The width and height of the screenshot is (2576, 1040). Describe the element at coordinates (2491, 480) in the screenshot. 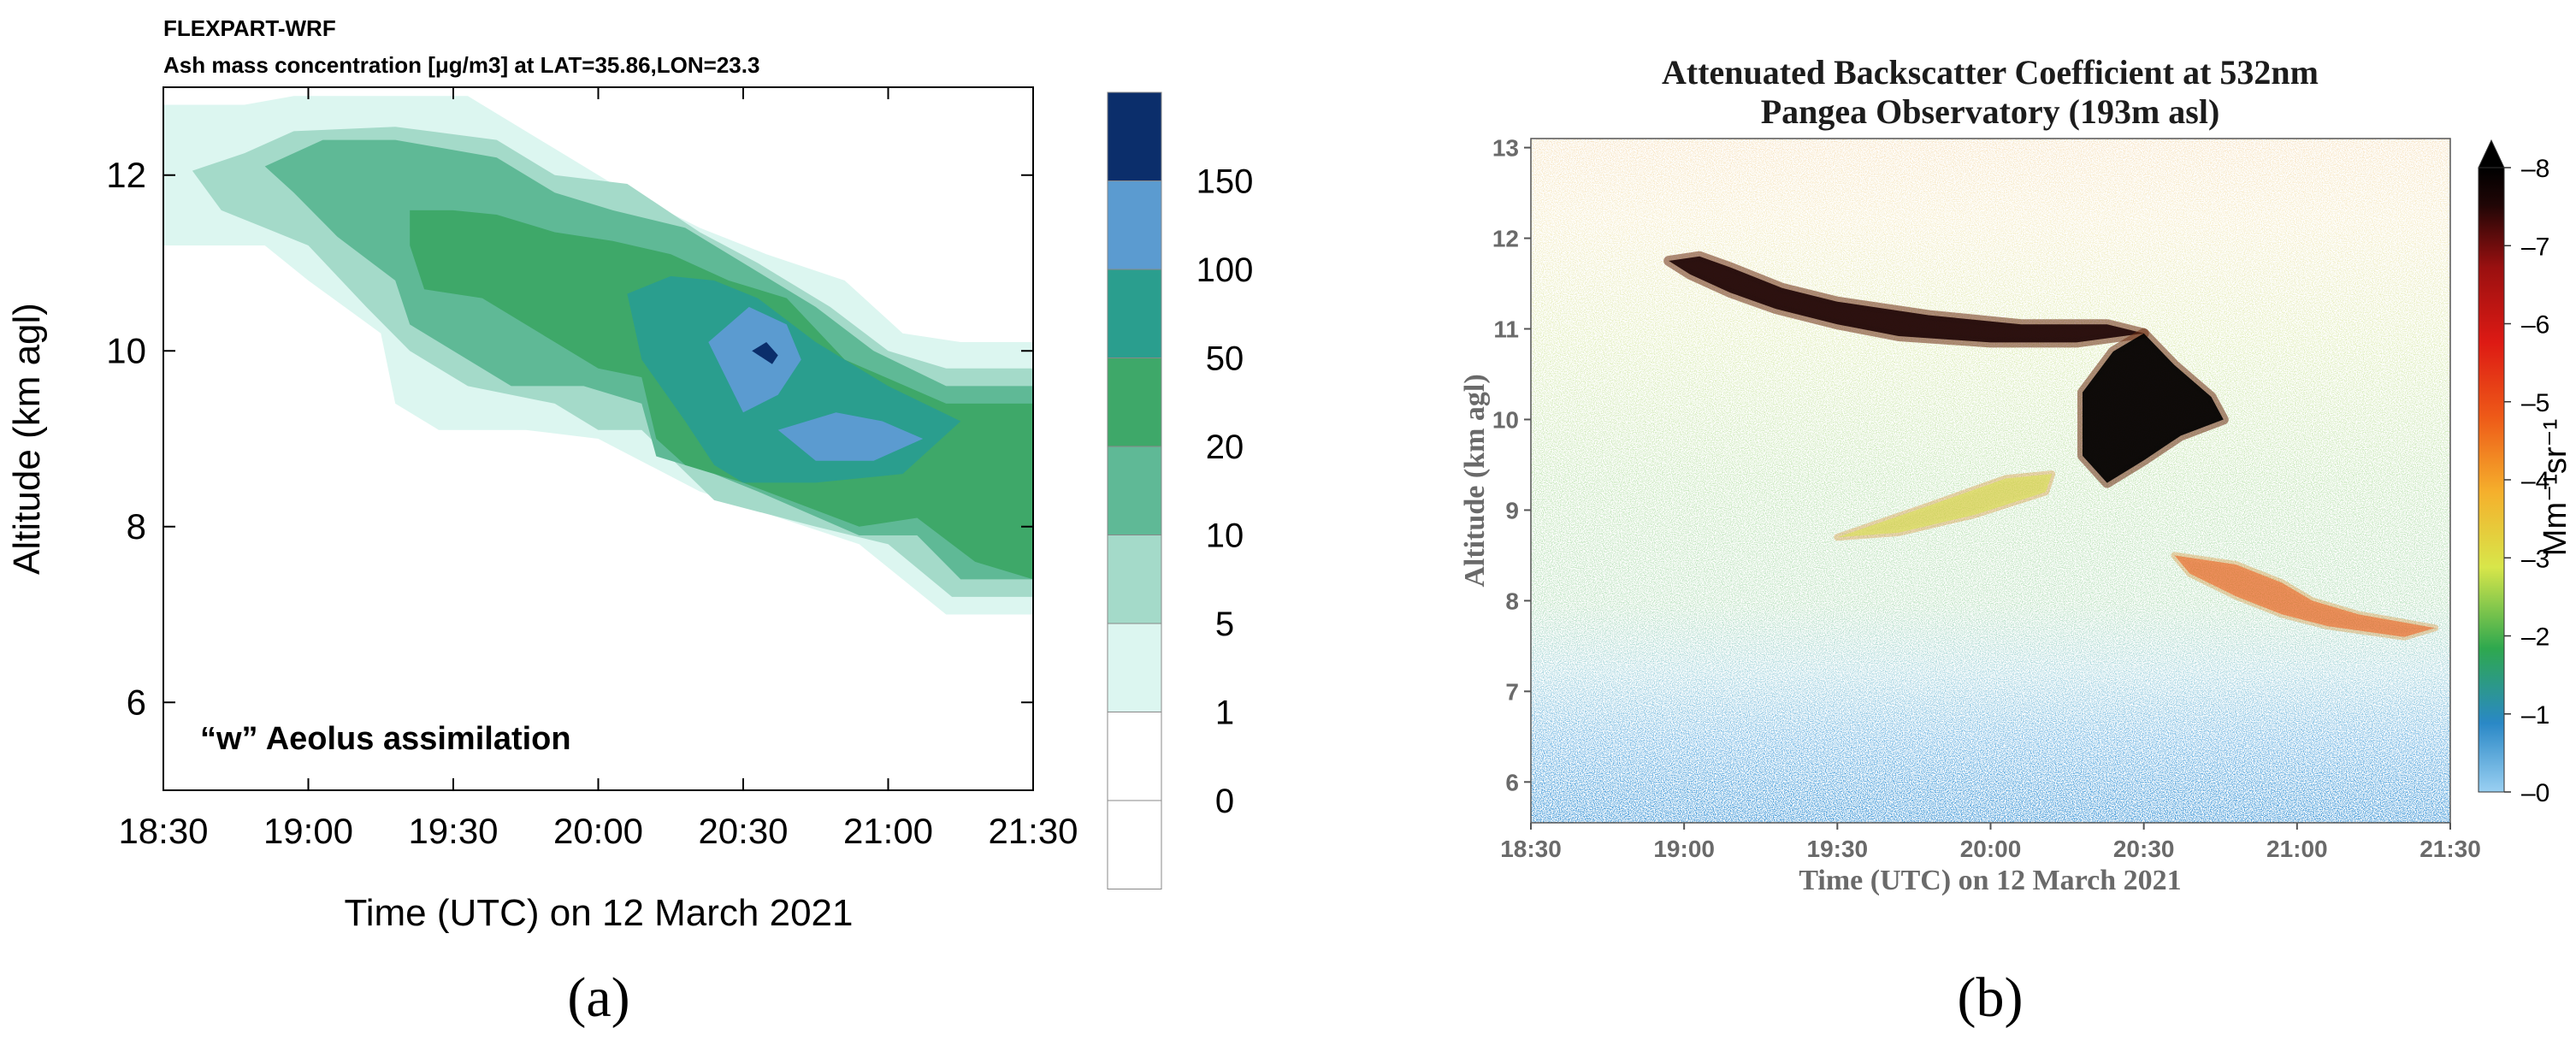

I see `panel-b-colorbar-gradient` at that location.